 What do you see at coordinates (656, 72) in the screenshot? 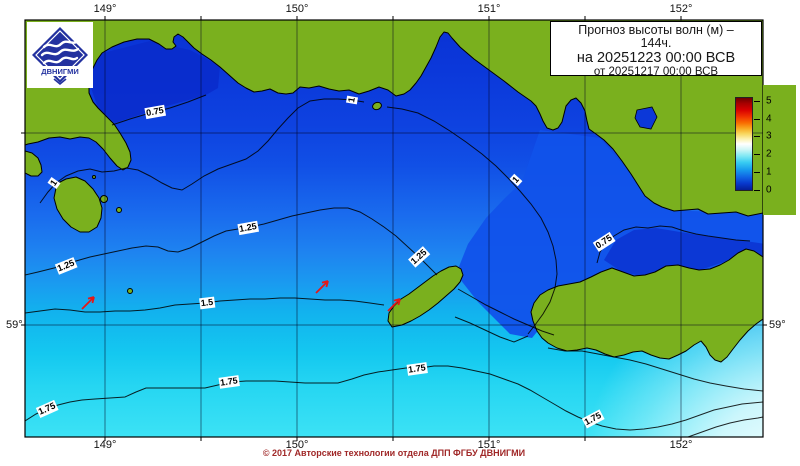
I see `forecast-issue-time: от 20251217 00:00 ВСВ` at bounding box center [656, 72].